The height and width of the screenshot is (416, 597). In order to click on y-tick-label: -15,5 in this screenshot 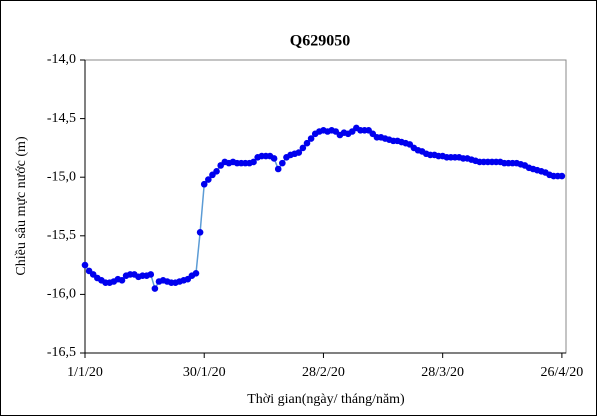, I will do `click(61, 235)`.